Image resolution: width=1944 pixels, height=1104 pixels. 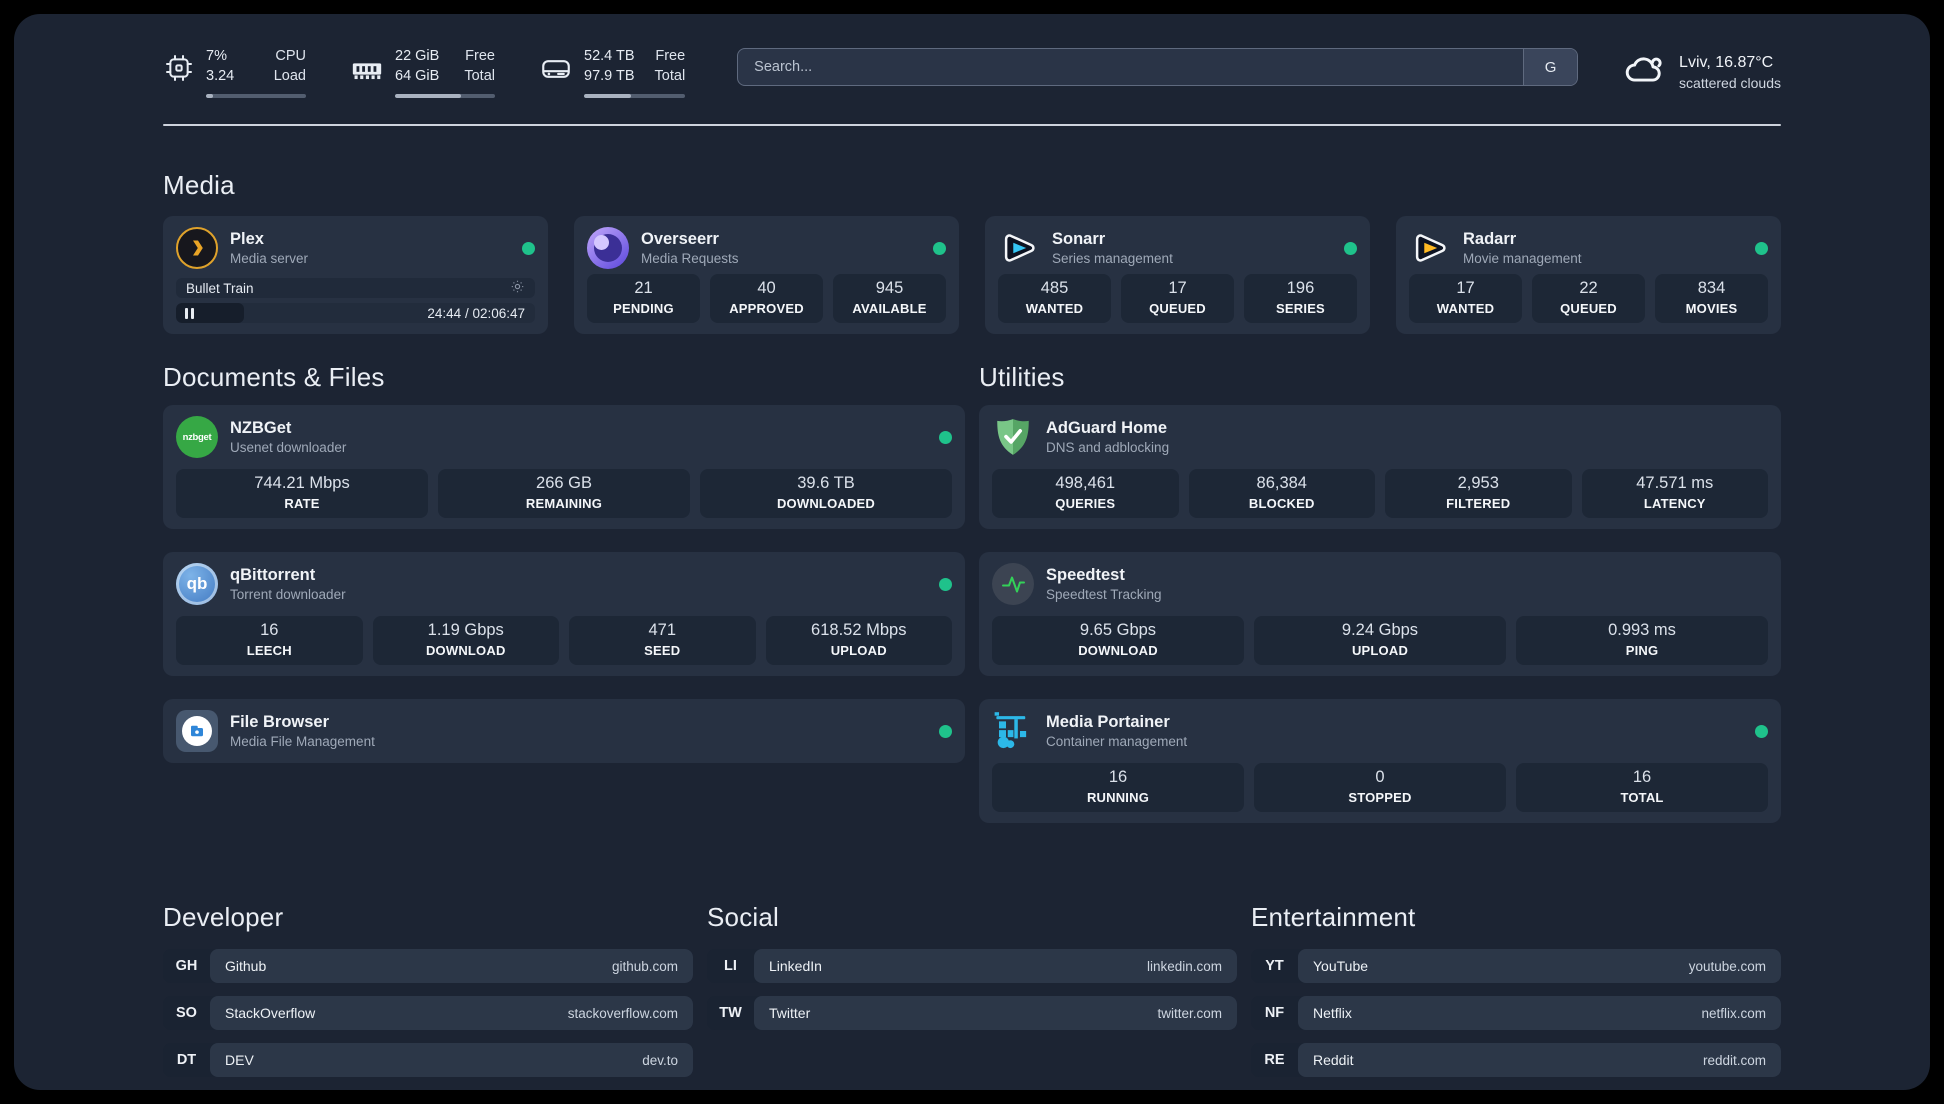 I want to click on stat-tile: 16 TOTAL, so click(x=1642, y=788).